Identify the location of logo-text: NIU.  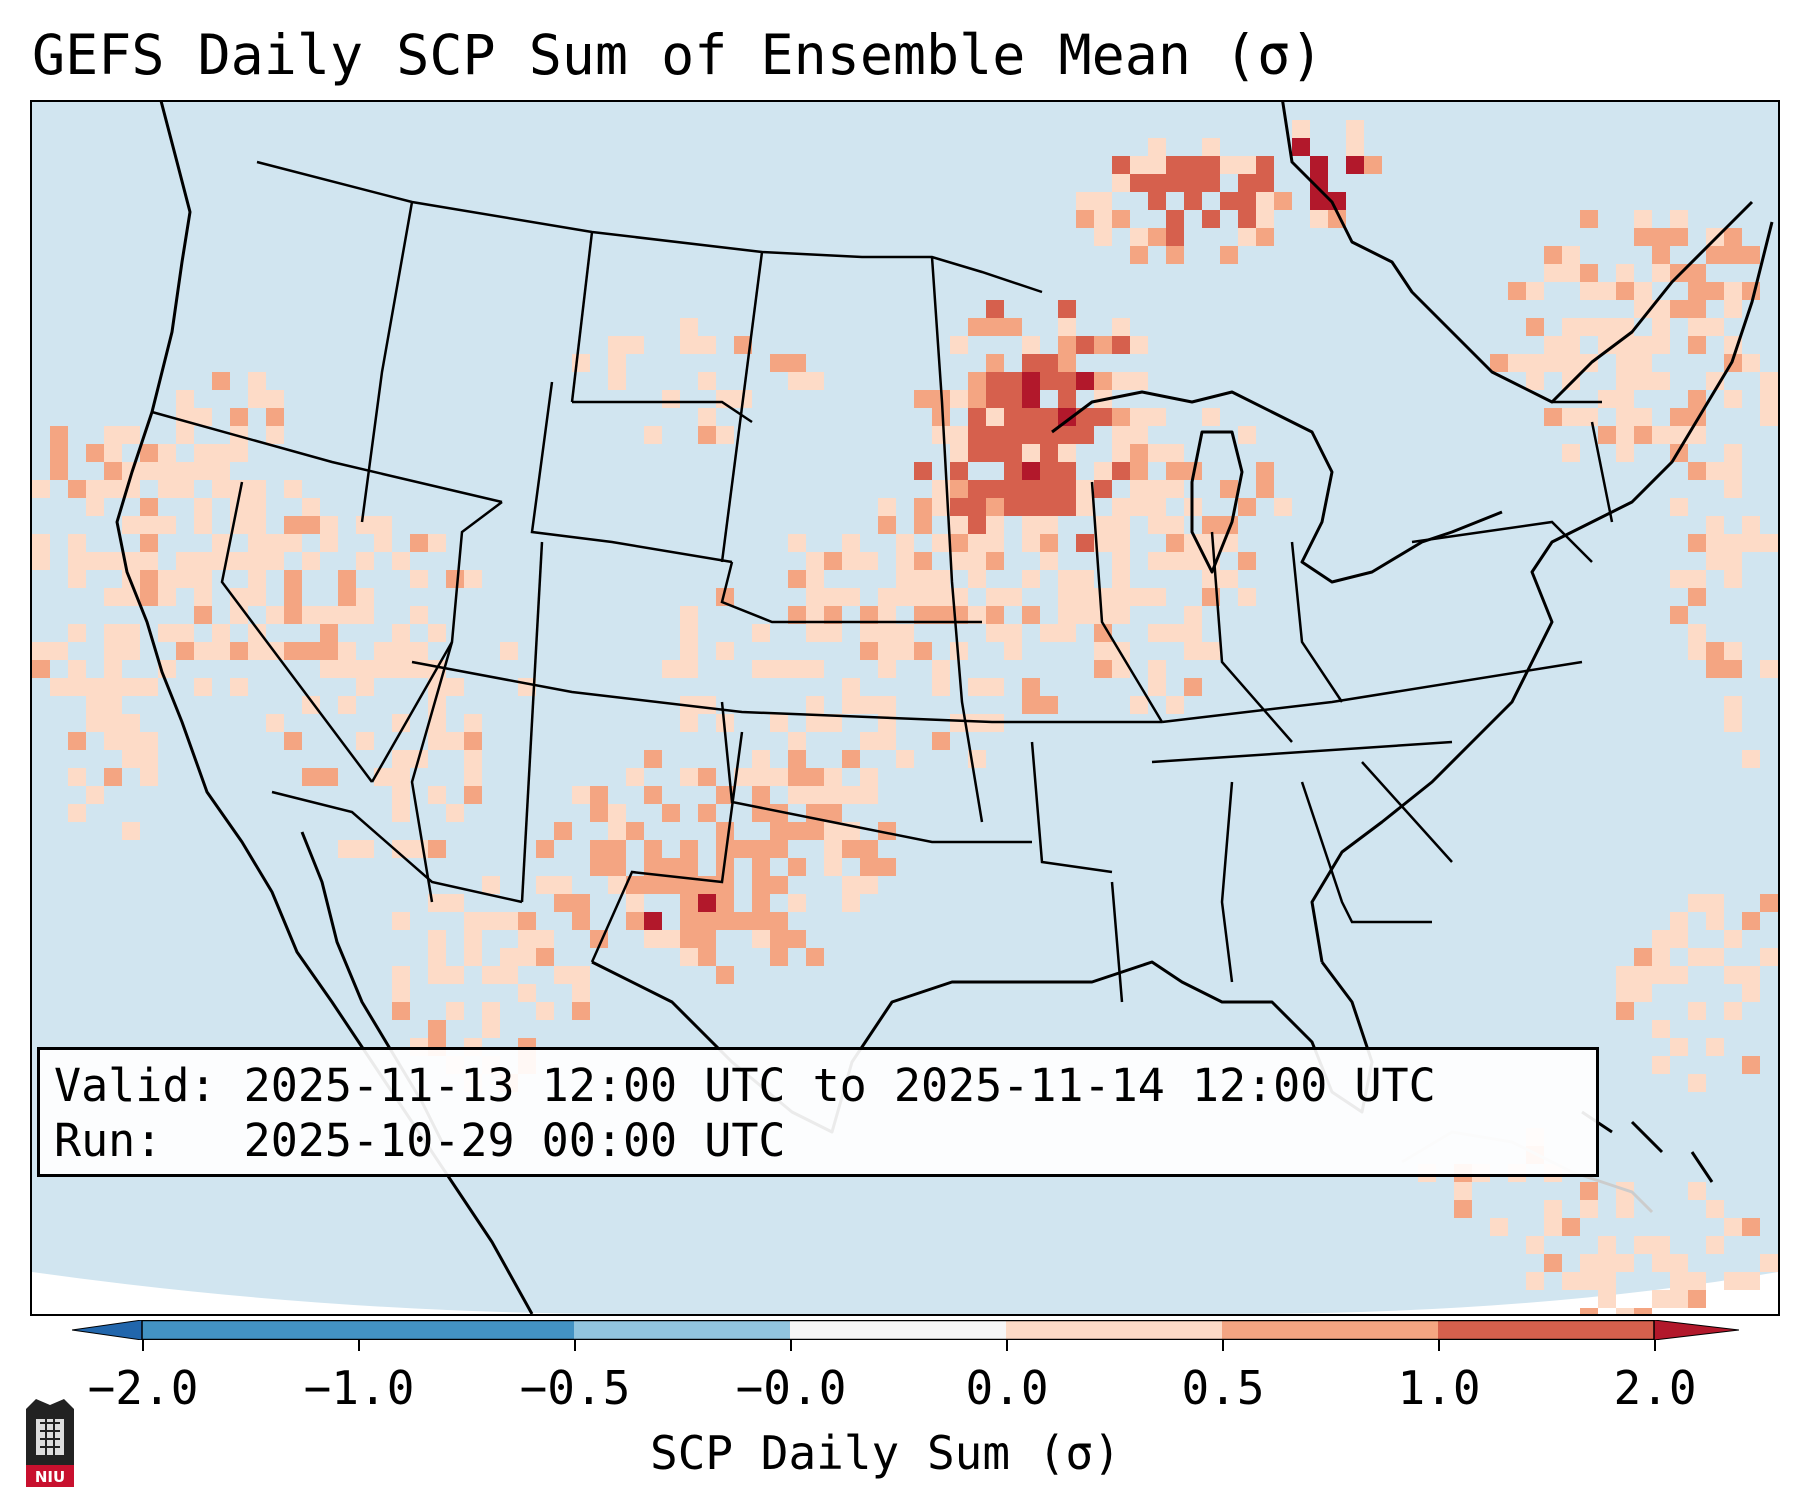
(50, 1477).